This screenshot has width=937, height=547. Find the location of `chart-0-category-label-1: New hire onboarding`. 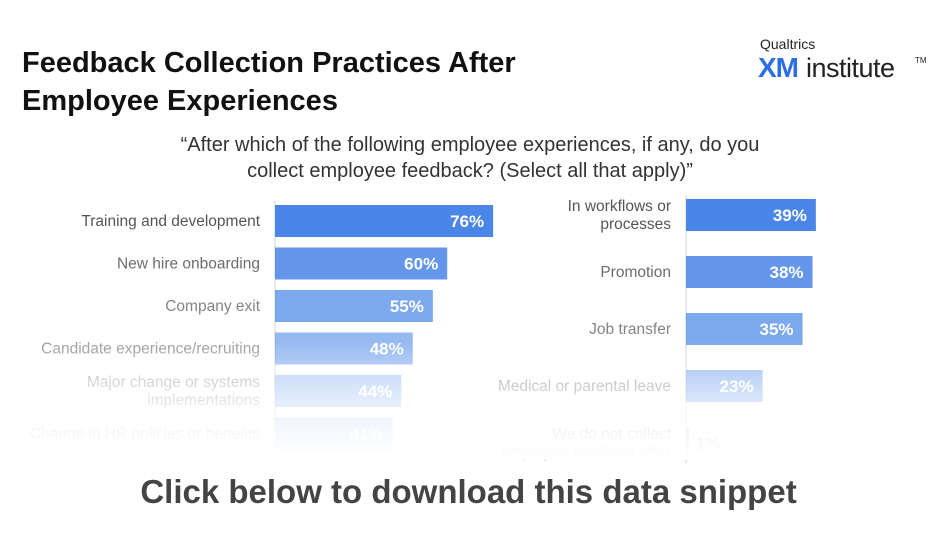

chart-0-category-label-1: New hire onboarding is located at coordinates (188, 264).